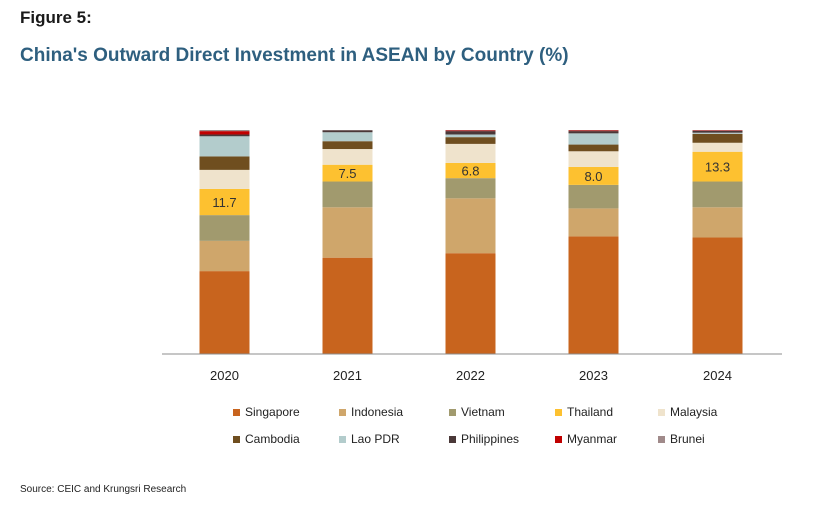 This screenshot has width=840, height=520. What do you see at coordinates (342, 412) in the screenshot?
I see `legend-swatch-indonesia` at bounding box center [342, 412].